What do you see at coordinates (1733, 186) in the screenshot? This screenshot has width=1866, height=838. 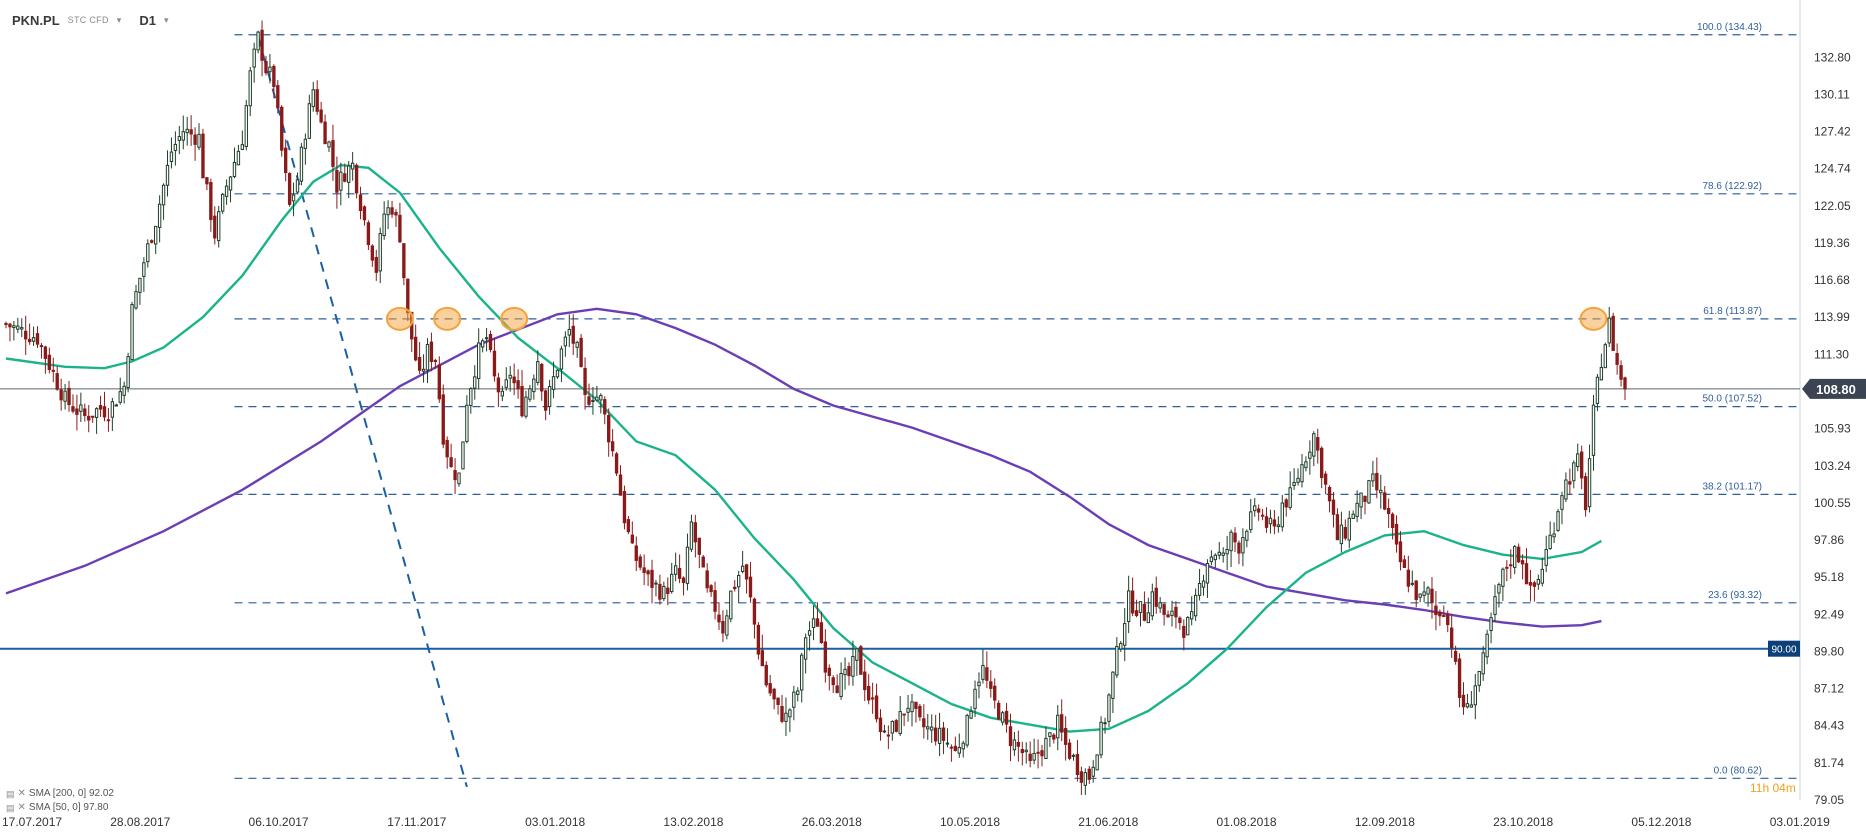 I see `fib-level-label: 78.6 (122.92)` at bounding box center [1733, 186].